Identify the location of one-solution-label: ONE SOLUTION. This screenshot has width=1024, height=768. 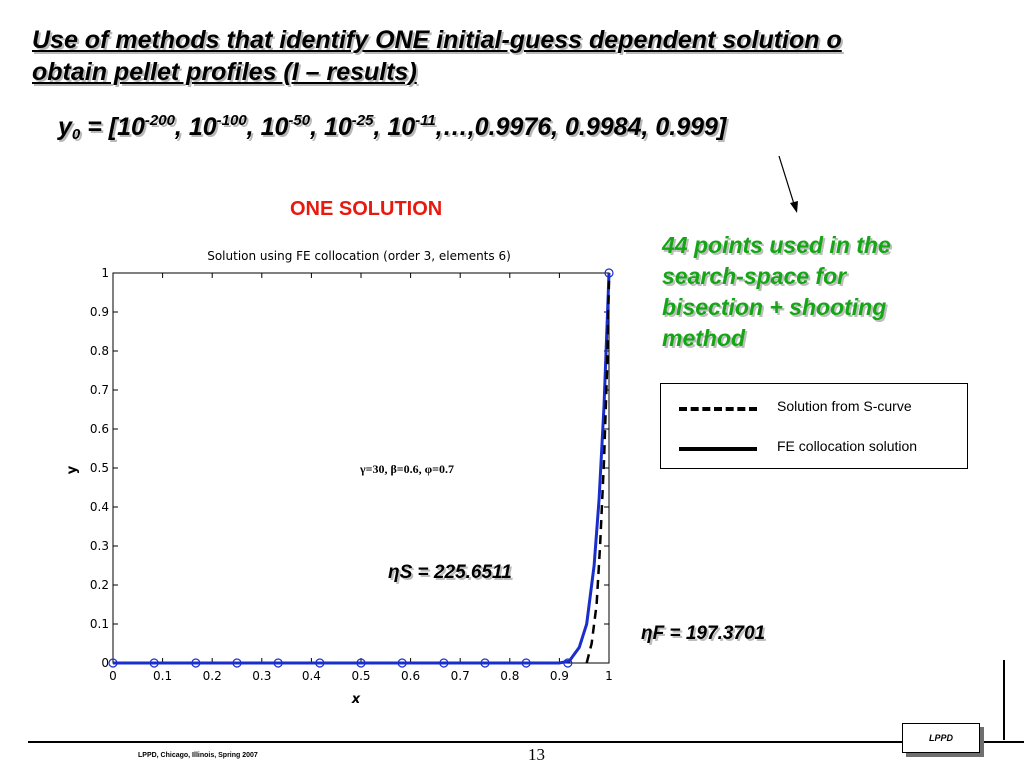
(366, 209).